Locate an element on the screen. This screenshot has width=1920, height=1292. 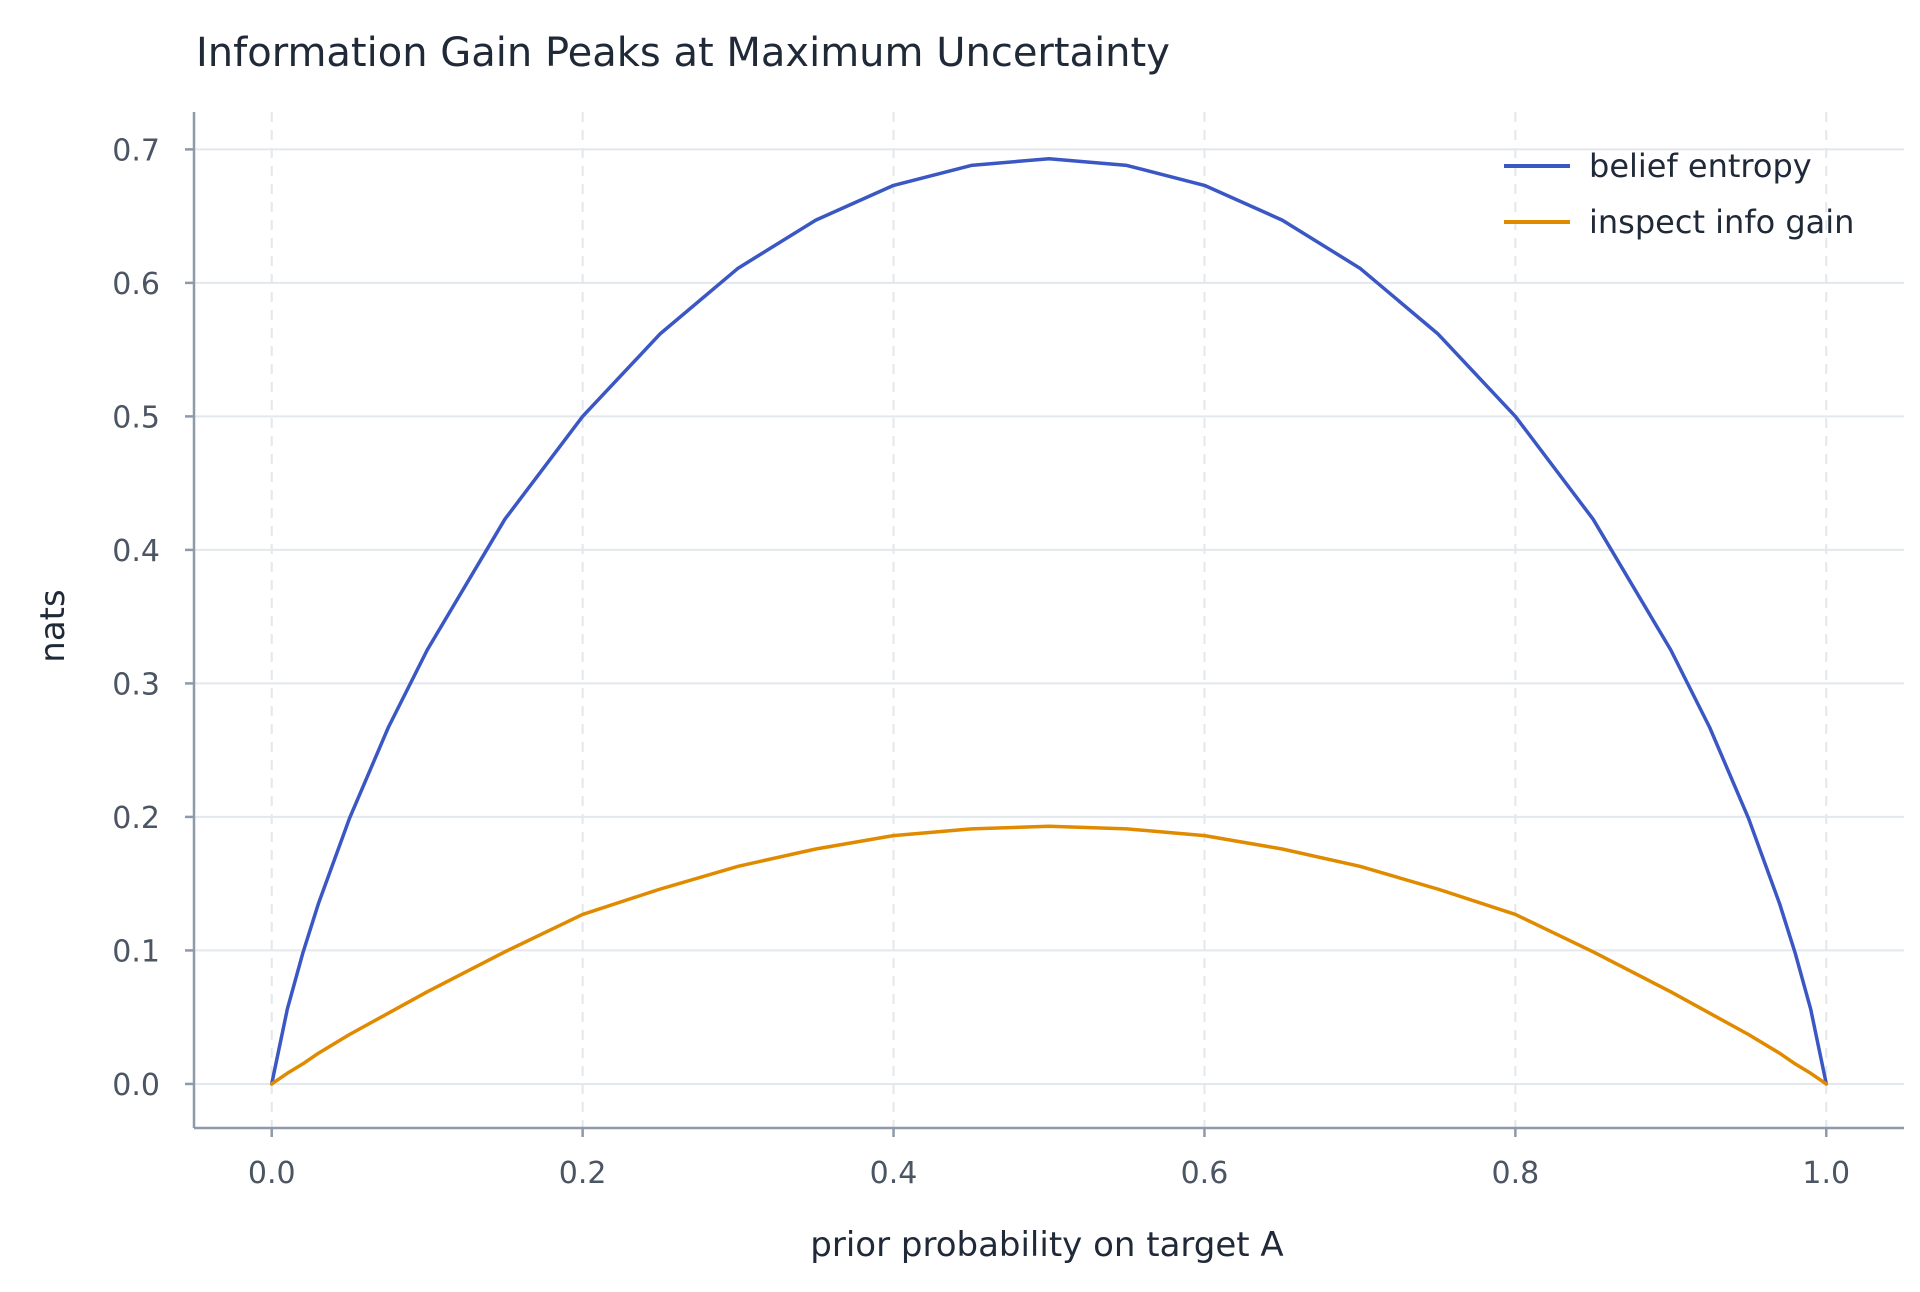
x-tick-label: 0.8 is located at coordinates (1516, 1173).